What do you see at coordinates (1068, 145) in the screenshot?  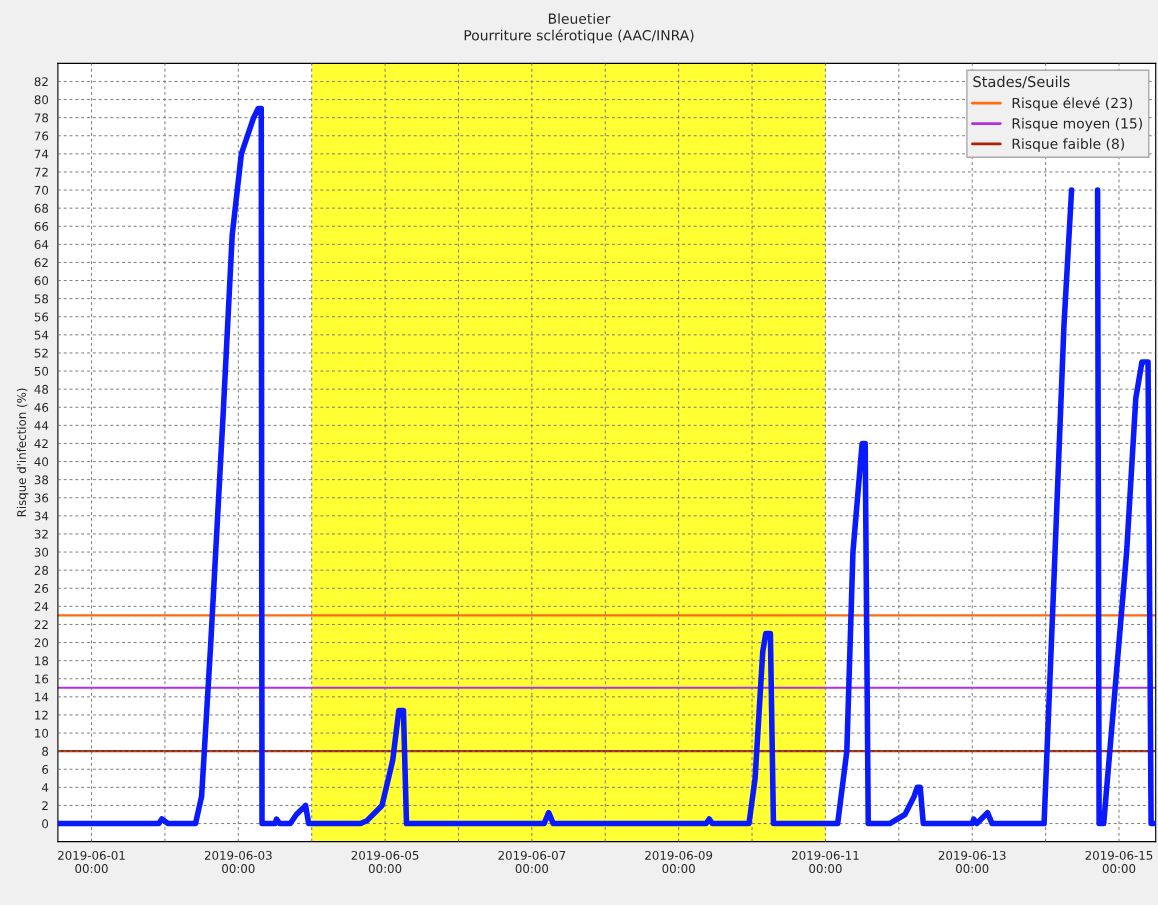 I see `legend-label: Risque faible (8)` at bounding box center [1068, 145].